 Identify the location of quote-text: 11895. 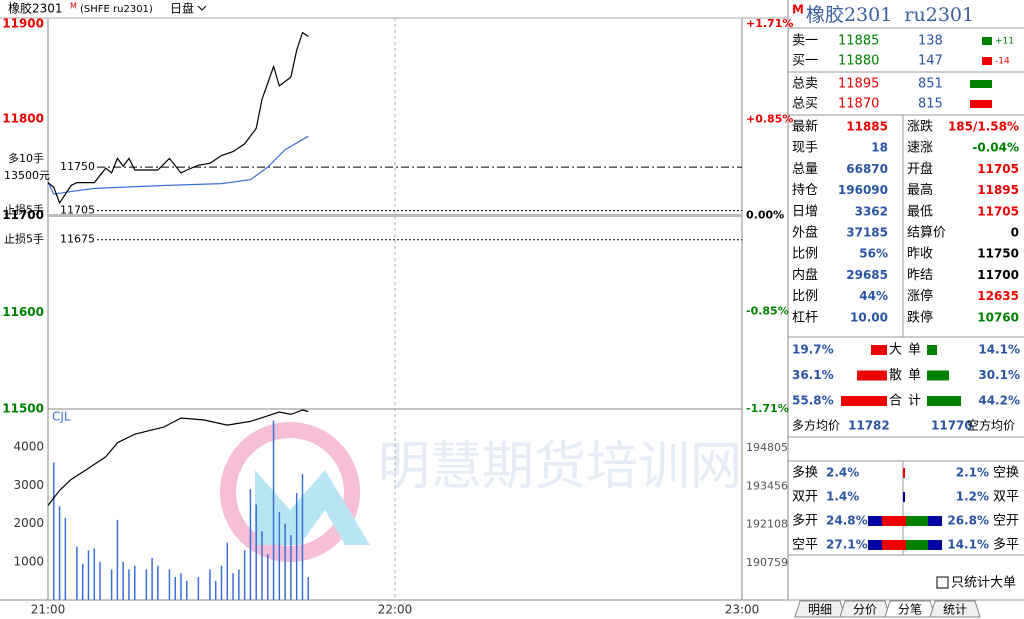
(858, 84).